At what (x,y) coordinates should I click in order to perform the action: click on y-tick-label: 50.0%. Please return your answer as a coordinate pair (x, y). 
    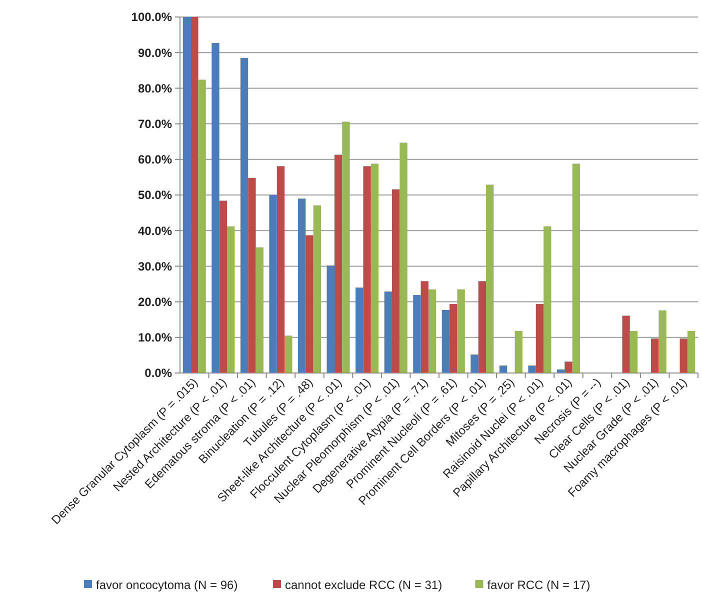
    Looking at the image, I should click on (155, 195).